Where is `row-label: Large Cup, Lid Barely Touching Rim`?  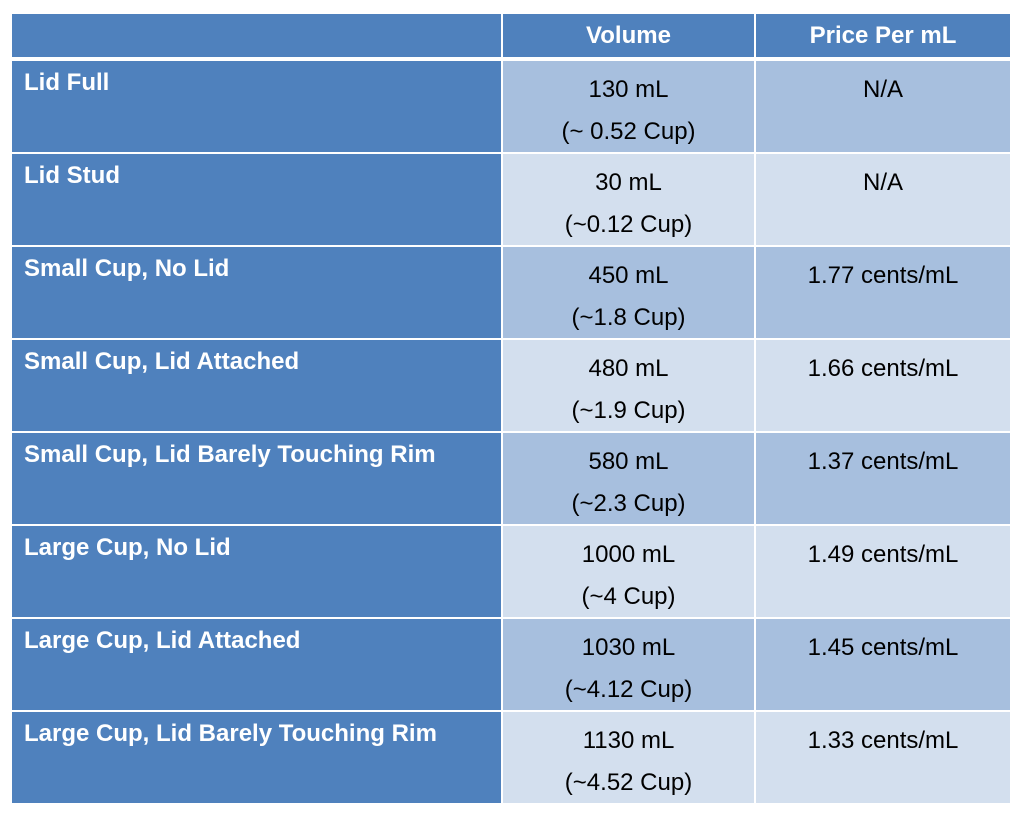 row-label: Large Cup, Lid Barely Touching Rim is located at coordinates (257, 758).